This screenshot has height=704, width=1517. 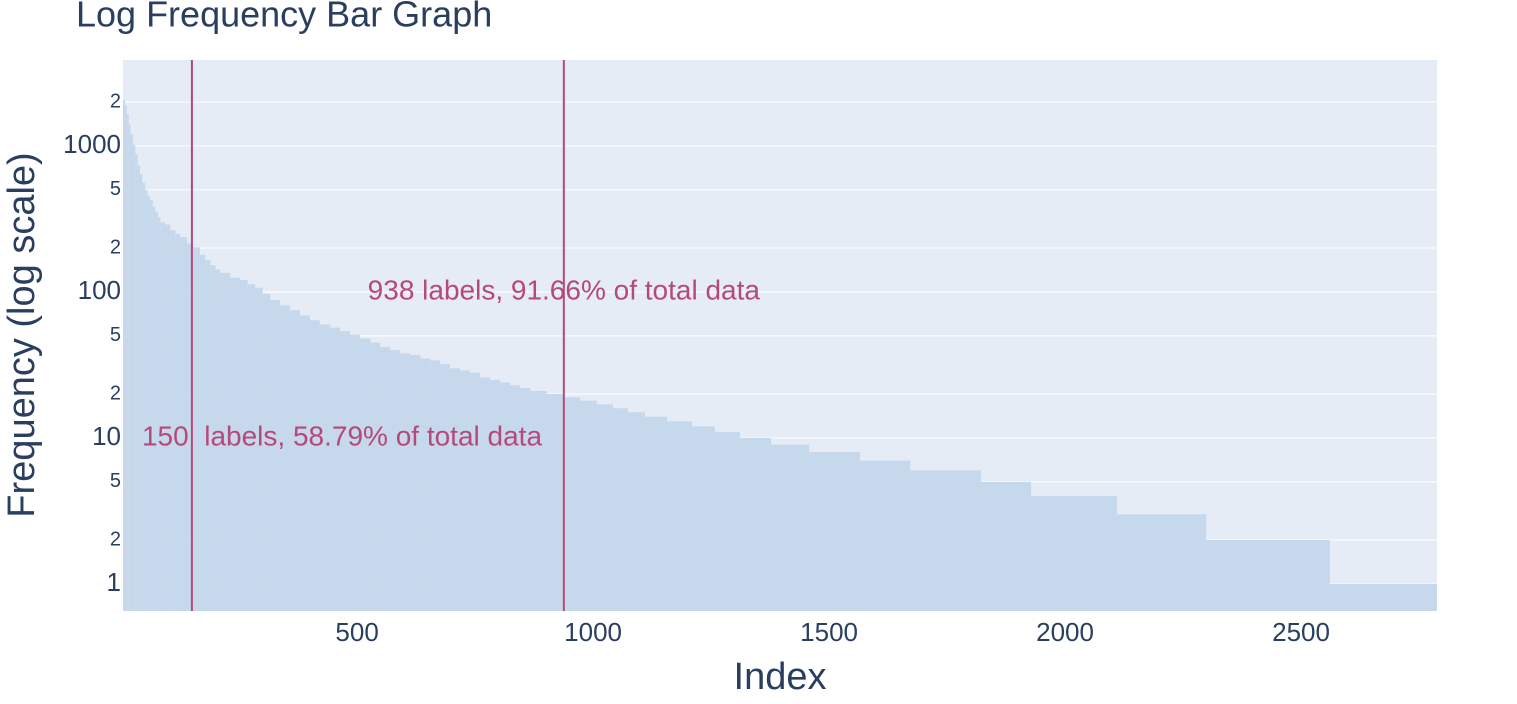 I want to click on x-tick-label: 1000, so click(x=593, y=632).